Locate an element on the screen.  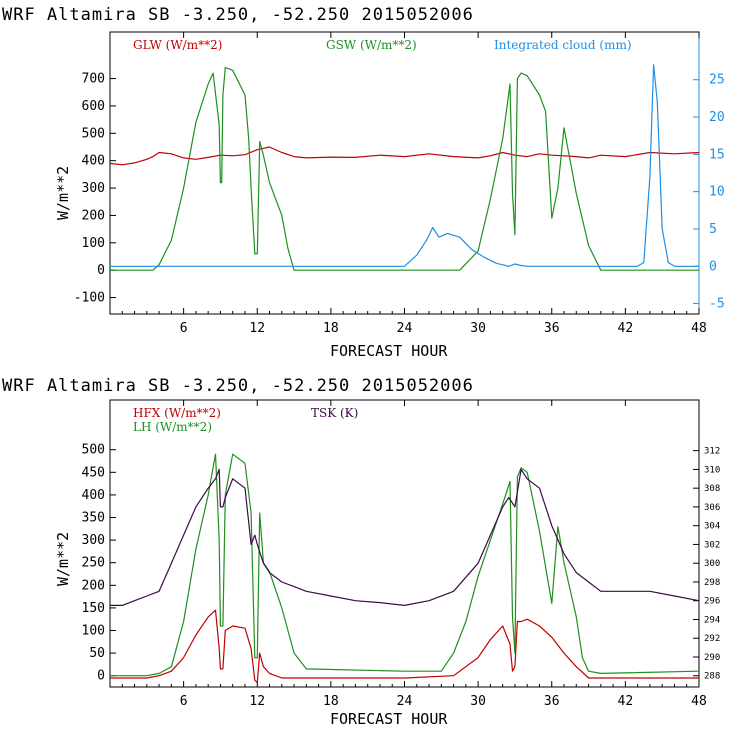
y2-tick-label: 308 is located at coordinates (712, 489).